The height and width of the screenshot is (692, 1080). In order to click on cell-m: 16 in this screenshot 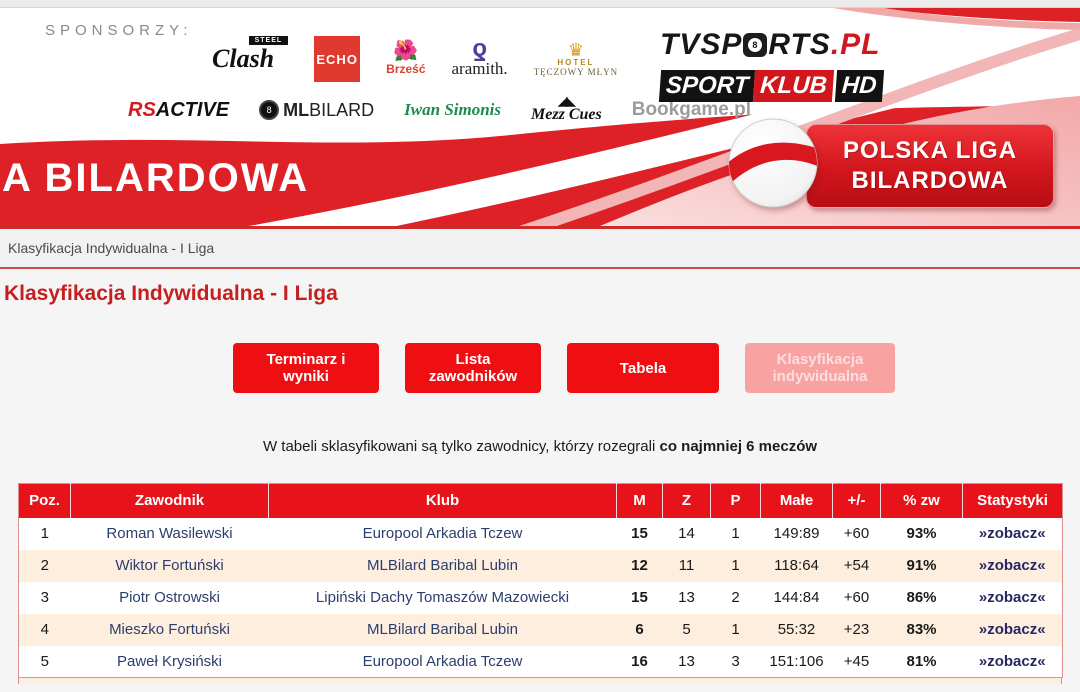, I will do `click(639, 661)`.